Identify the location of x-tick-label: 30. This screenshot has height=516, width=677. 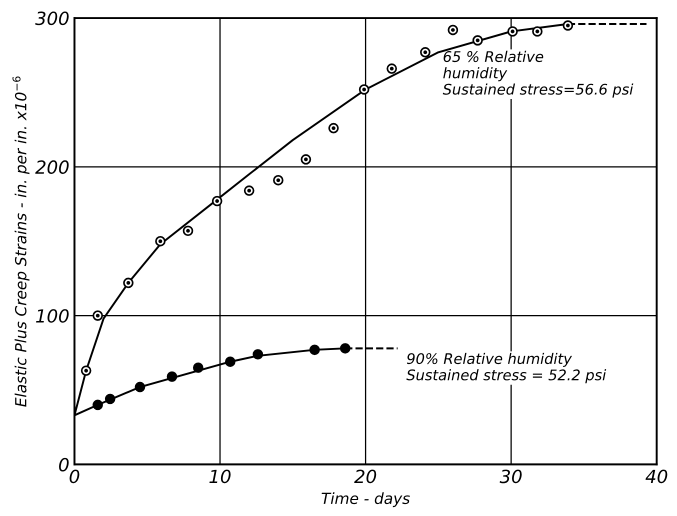
(511, 477).